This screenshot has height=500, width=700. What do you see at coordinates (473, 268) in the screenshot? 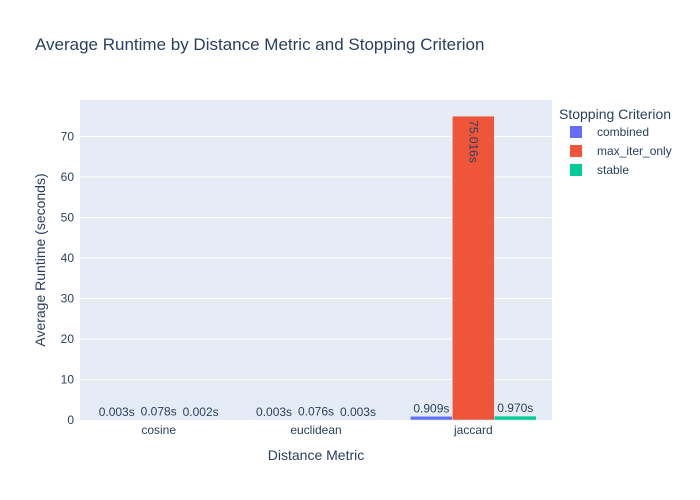
I see `bar-max_iter_only-jaccard` at bounding box center [473, 268].